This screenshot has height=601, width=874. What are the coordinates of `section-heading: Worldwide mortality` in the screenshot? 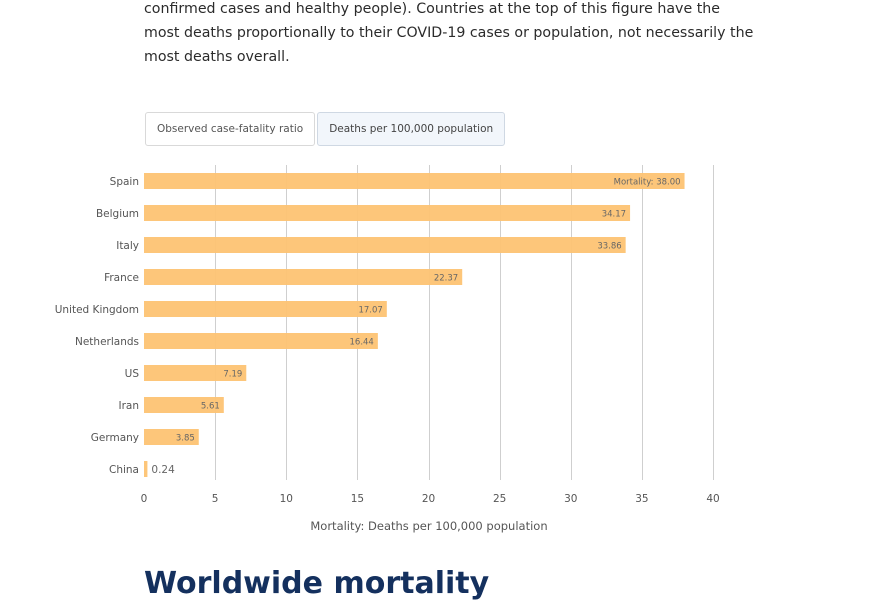 It's located at (317, 583).